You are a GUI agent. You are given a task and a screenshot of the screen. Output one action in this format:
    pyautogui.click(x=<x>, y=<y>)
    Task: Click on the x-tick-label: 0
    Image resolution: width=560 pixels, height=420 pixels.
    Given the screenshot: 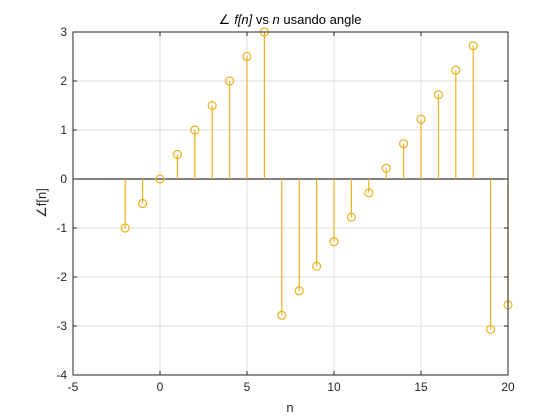 What is the action you would take?
    pyautogui.click(x=160, y=387)
    